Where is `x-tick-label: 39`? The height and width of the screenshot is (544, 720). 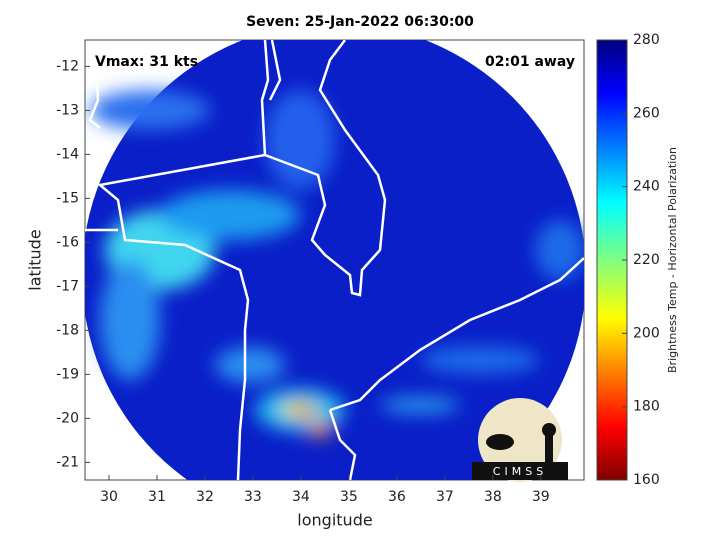
x-tick-label: 39 is located at coordinates (541, 497).